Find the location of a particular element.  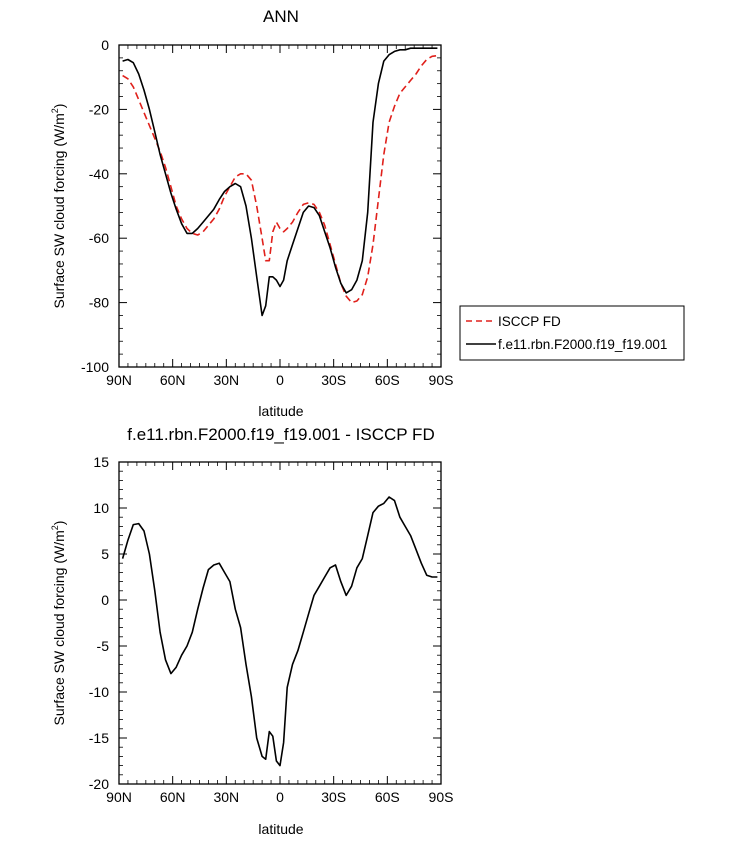

y-tick-label: -10 is located at coordinates (99, 692).